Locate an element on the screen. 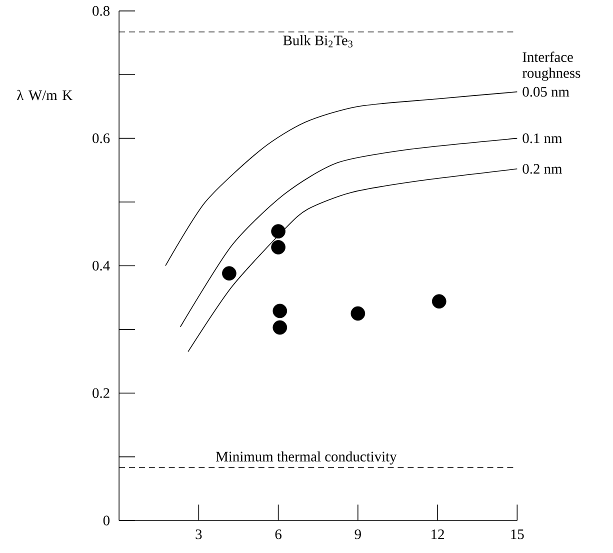 Image resolution: width=613 pixels, height=553 pixels. x-tick-label: 9 is located at coordinates (357, 534).